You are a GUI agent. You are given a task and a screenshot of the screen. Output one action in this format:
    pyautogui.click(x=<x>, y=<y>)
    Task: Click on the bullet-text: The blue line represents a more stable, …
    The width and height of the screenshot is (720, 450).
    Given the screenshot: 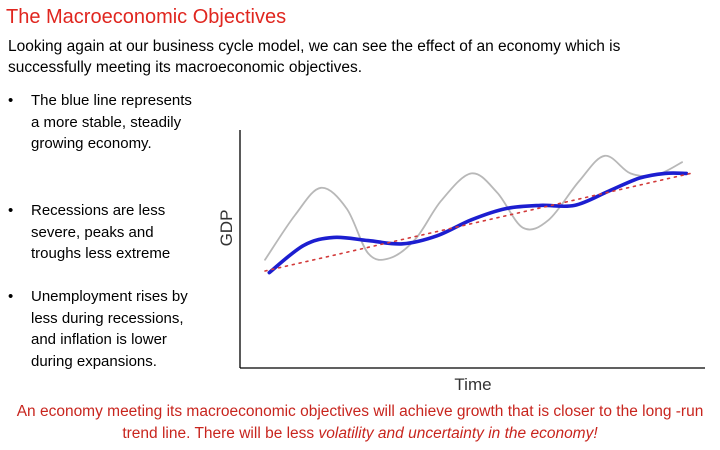 What is the action you would take?
    pyautogui.click(x=111, y=122)
    